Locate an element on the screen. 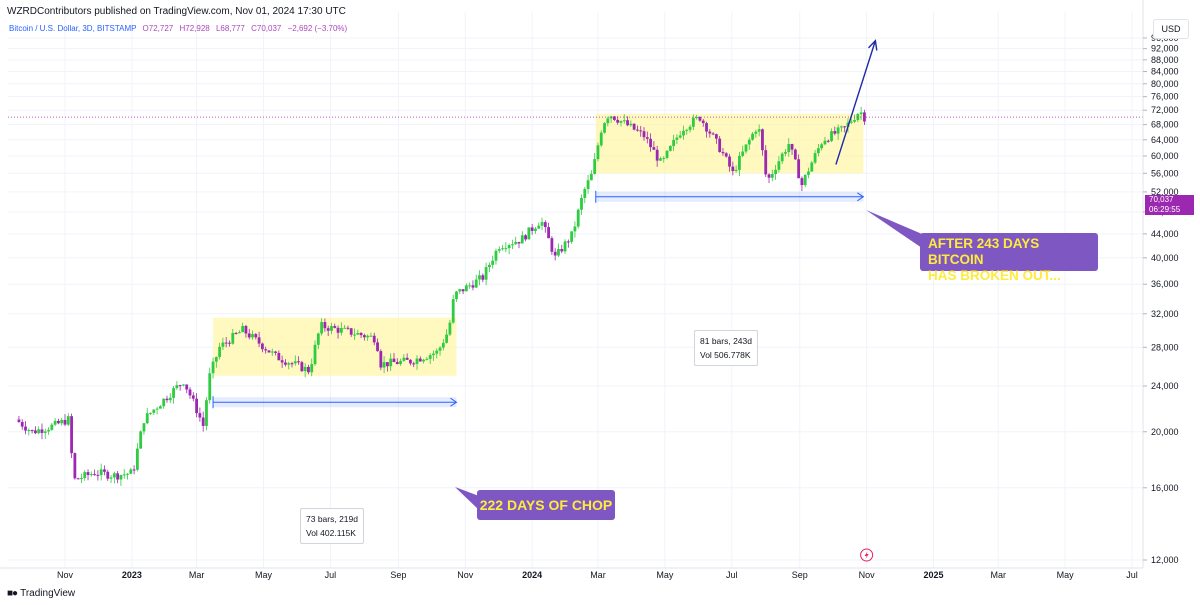 This screenshot has width=1200, height=605. symbol-name: Bitcoin / U.S. Dollar, 3D, BITSTAMP is located at coordinates (73, 28).